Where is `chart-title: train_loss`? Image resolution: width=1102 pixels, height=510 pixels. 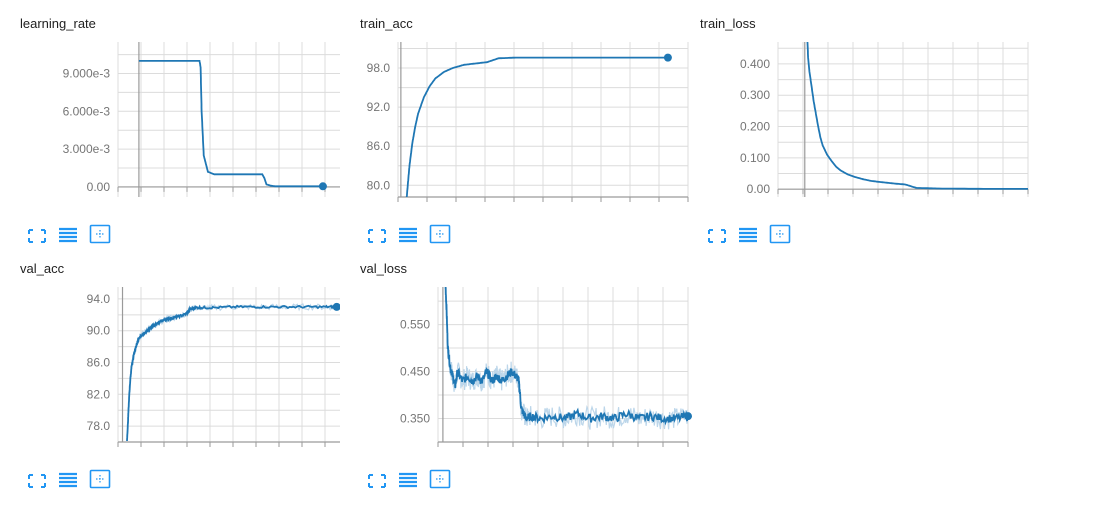 chart-title: train_loss is located at coordinates (728, 23).